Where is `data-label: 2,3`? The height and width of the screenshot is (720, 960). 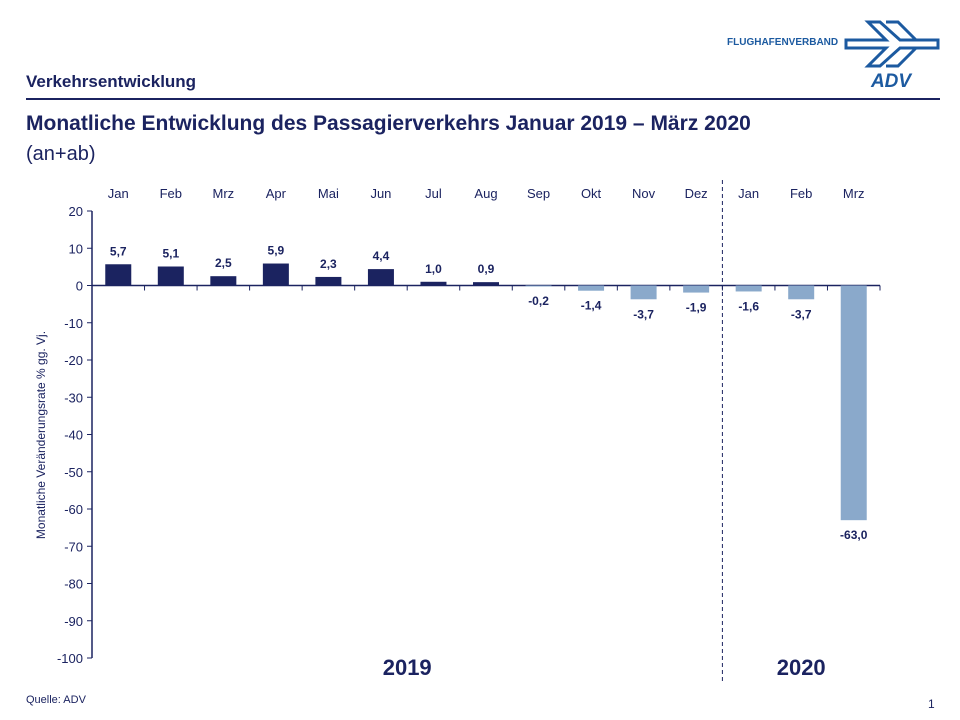
data-label: 2,3 is located at coordinates (328, 264).